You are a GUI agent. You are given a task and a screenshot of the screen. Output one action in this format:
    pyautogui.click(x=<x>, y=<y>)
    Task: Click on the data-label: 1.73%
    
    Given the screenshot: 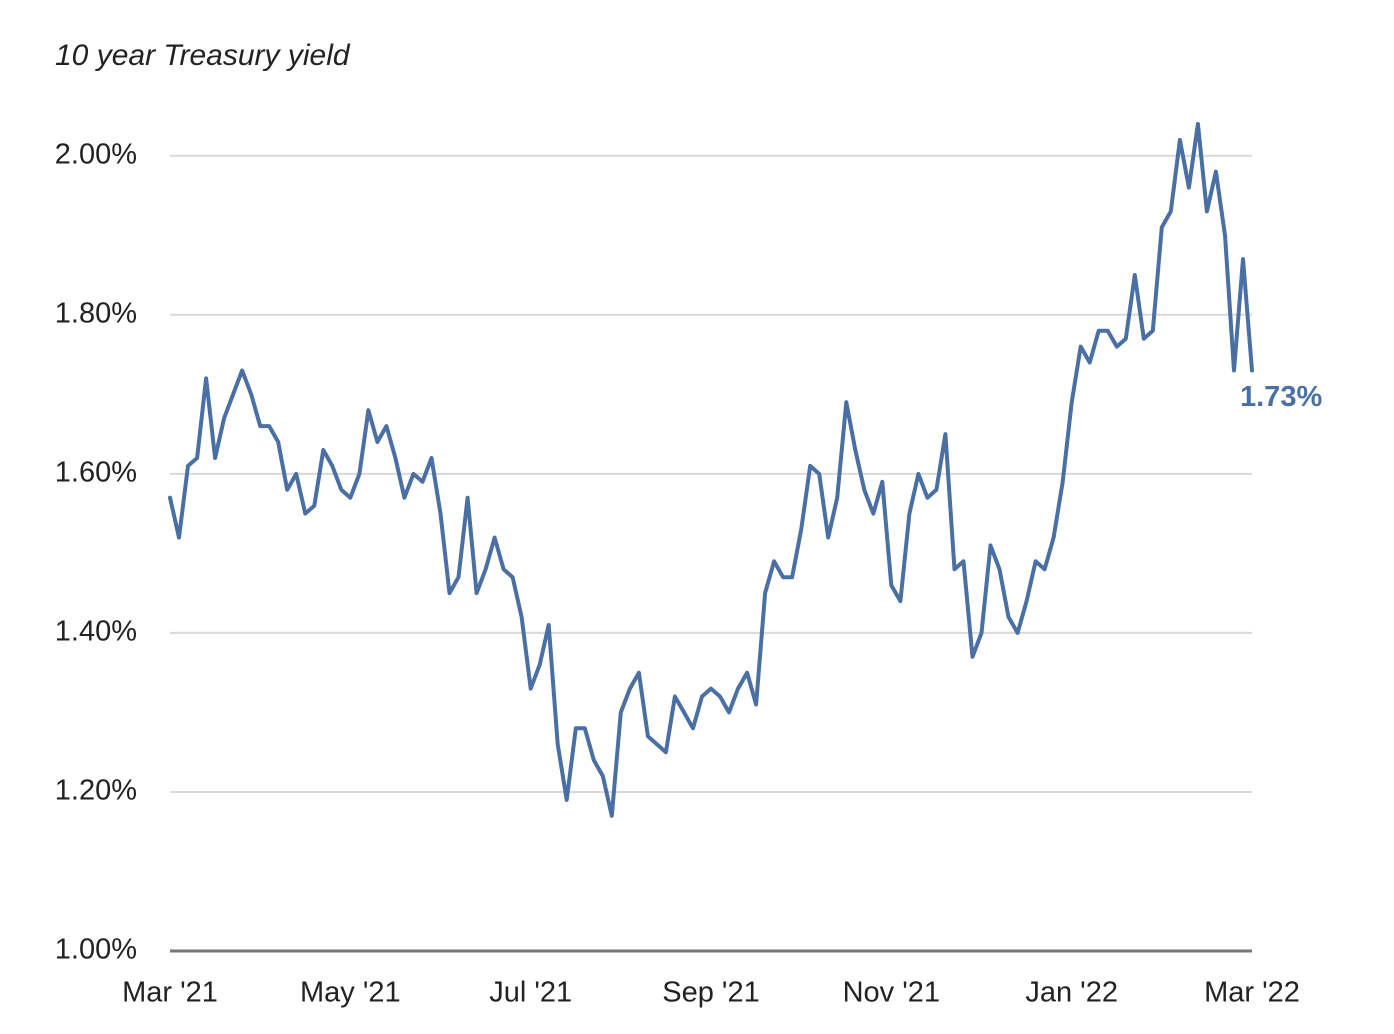 What is the action you would take?
    pyautogui.click(x=1281, y=397)
    